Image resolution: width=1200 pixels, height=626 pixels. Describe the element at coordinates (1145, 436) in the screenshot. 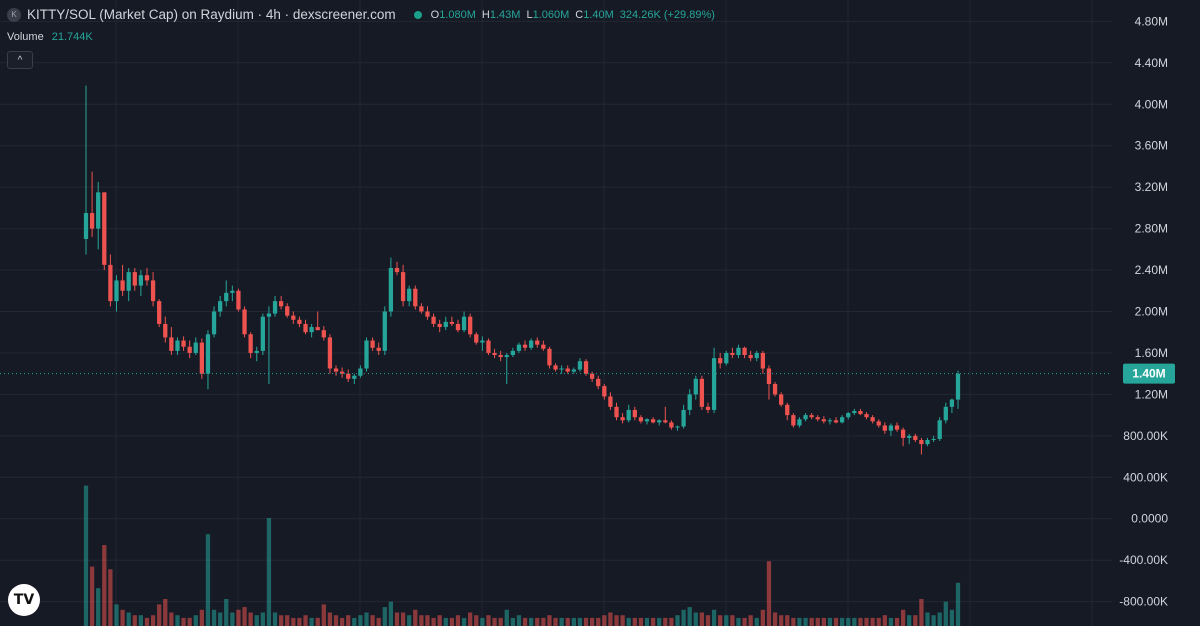

I see `y-tick-label: 800.00K` at that location.